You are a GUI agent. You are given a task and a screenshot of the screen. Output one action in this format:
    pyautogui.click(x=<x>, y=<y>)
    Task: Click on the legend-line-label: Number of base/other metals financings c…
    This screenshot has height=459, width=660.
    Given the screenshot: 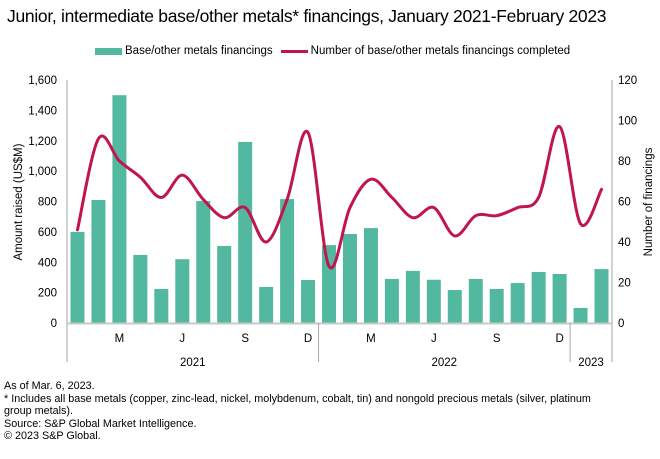 What is the action you would take?
    pyautogui.click(x=440, y=51)
    